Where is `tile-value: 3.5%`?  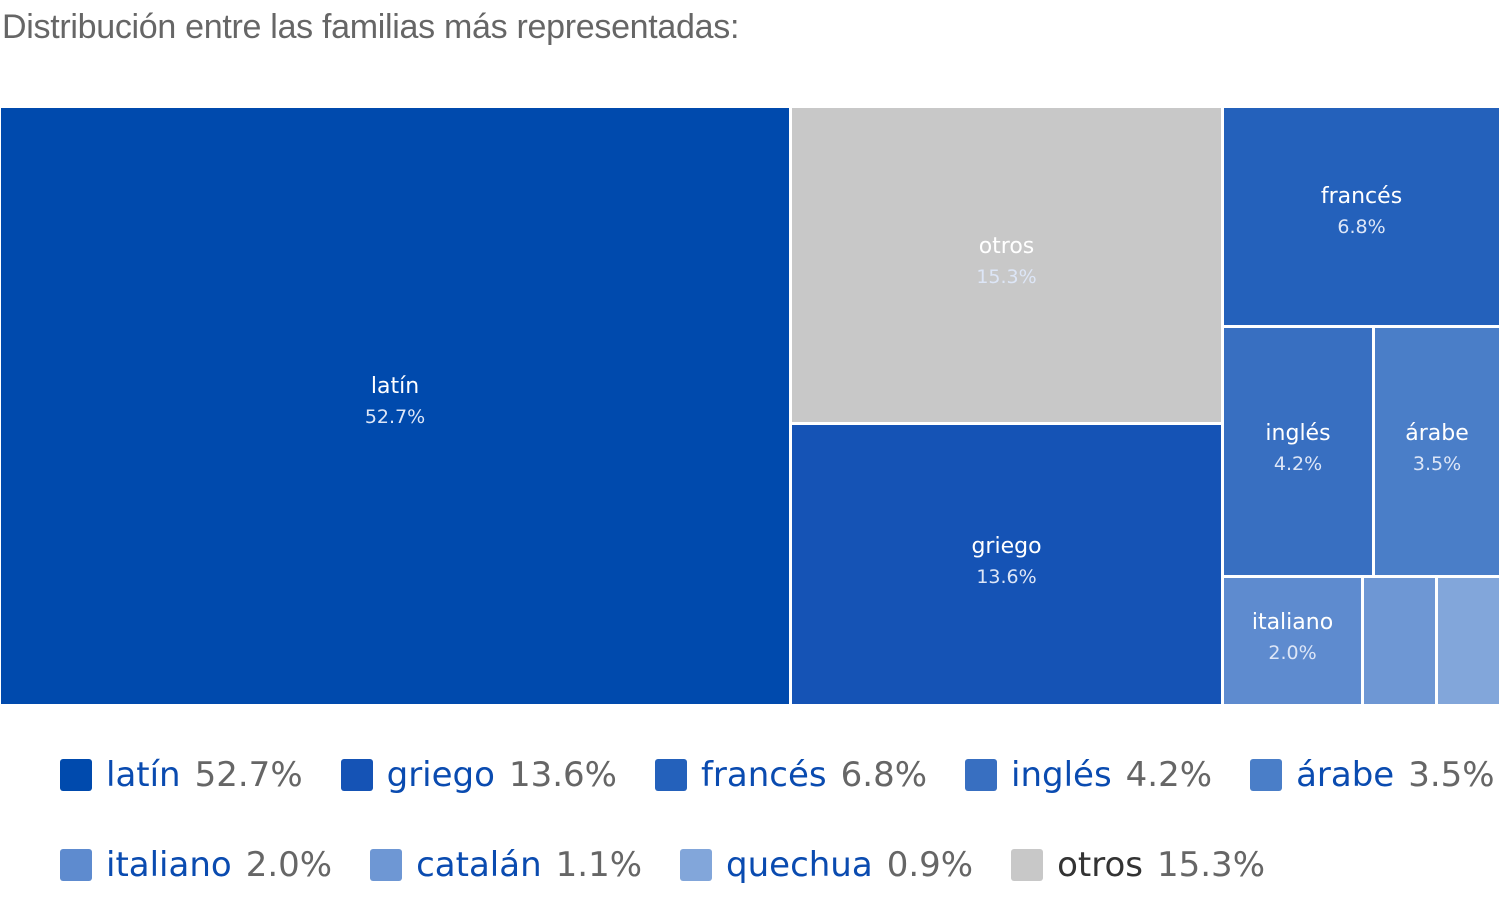
tile-value: 3.5% is located at coordinates (1437, 464).